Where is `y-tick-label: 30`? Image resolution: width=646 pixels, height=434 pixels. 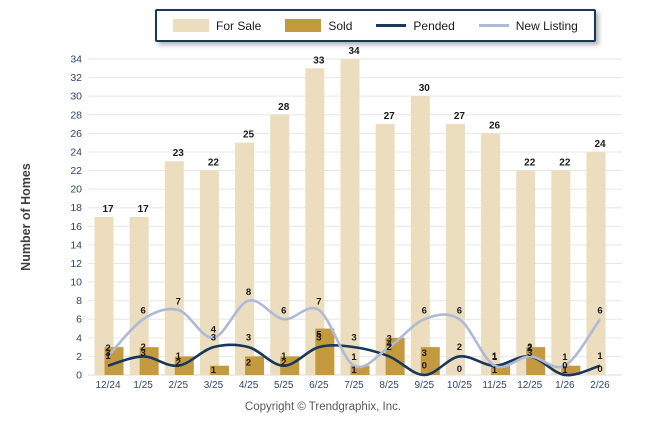 y-tick-label: 30 is located at coordinates (76, 97).